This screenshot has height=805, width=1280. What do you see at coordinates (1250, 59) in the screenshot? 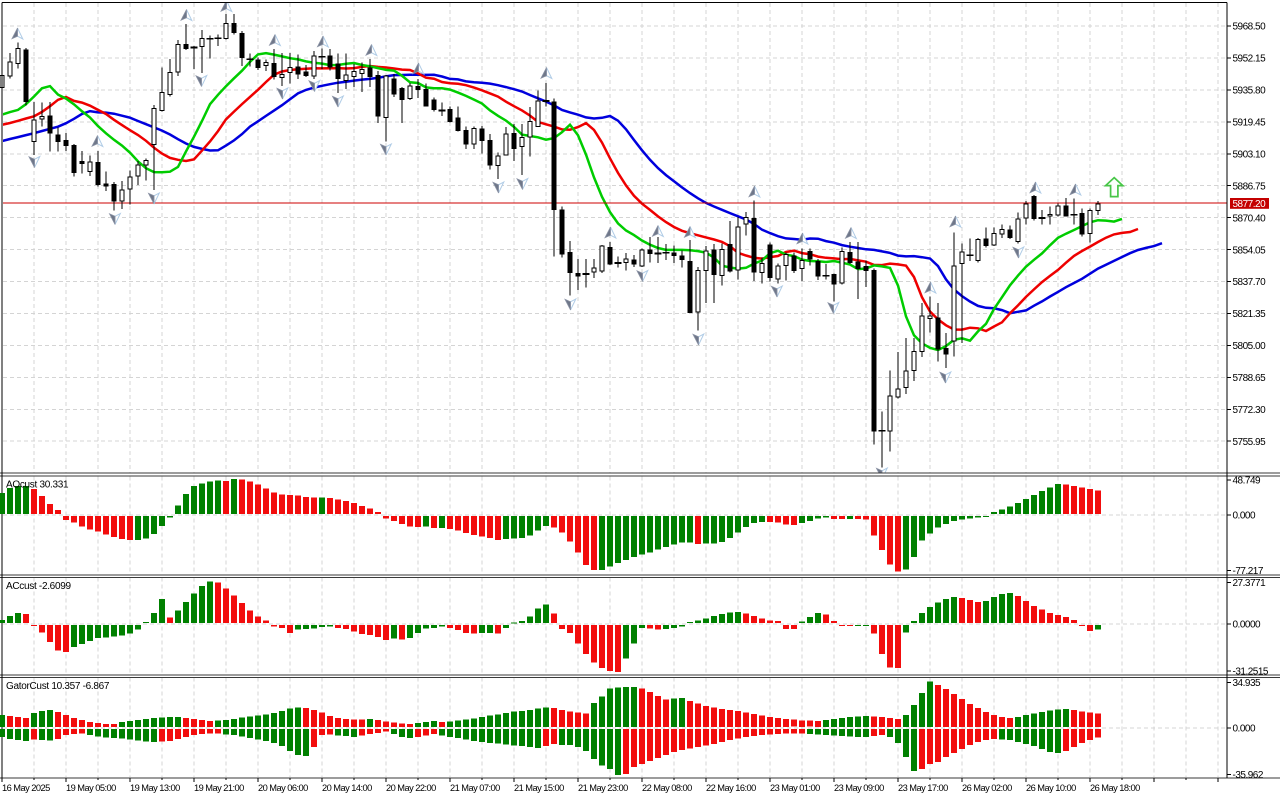
I see `svg-text: 5952.15` at bounding box center [1250, 59].